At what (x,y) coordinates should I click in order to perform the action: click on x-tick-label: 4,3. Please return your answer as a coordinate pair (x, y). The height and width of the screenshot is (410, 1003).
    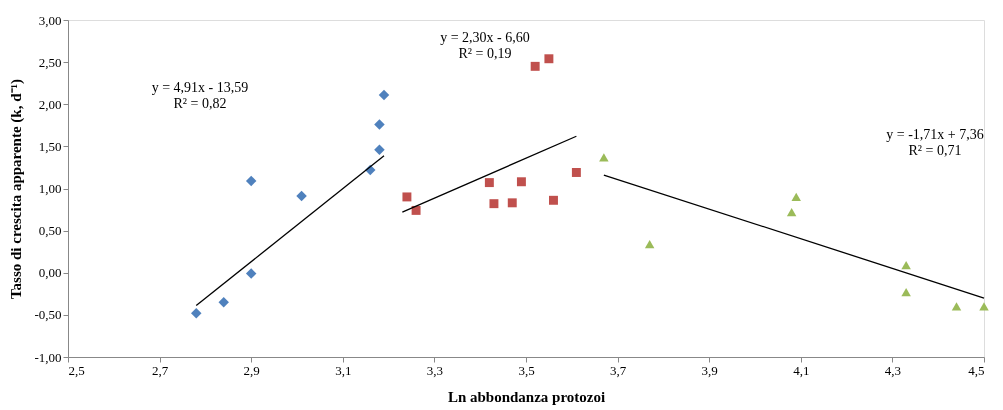
    Looking at the image, I should click on (893, 370).